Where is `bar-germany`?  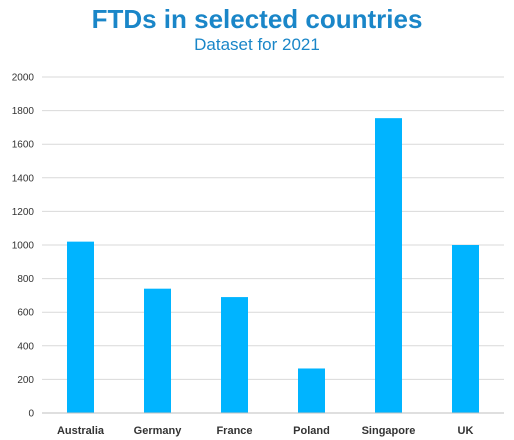
bar-germany is located at coordinates (157, 350).